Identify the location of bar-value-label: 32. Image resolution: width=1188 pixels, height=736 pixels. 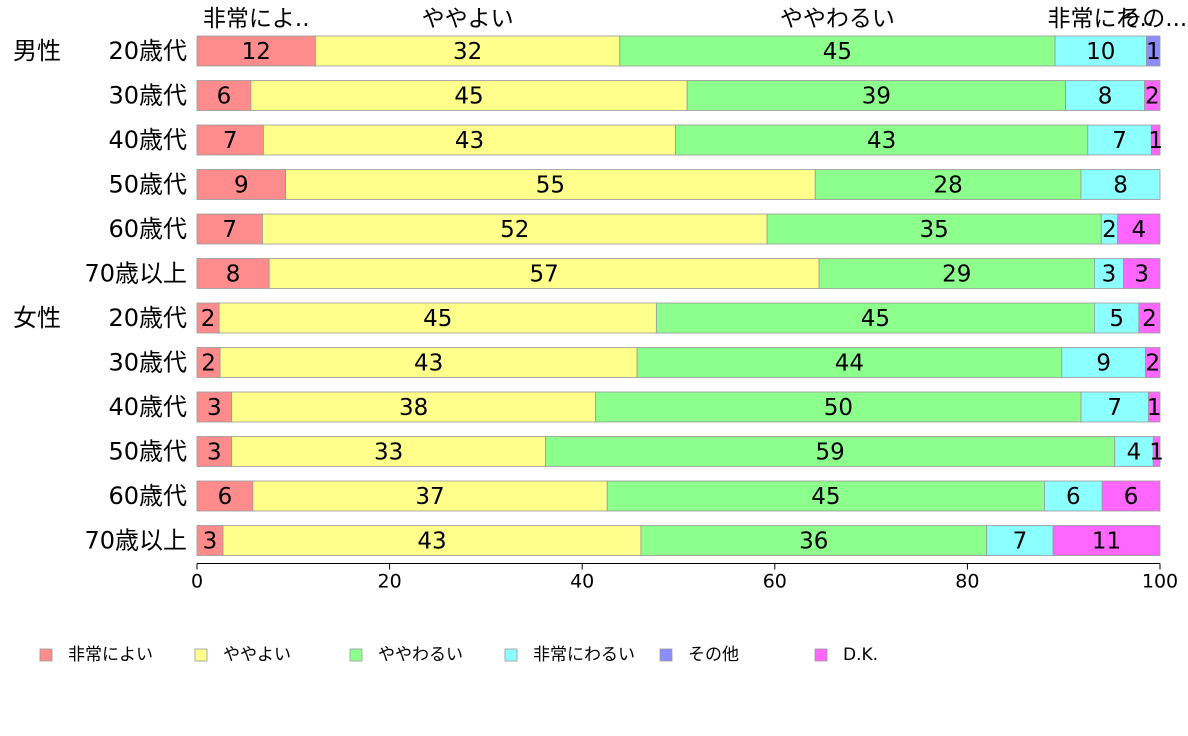
(467, 52).